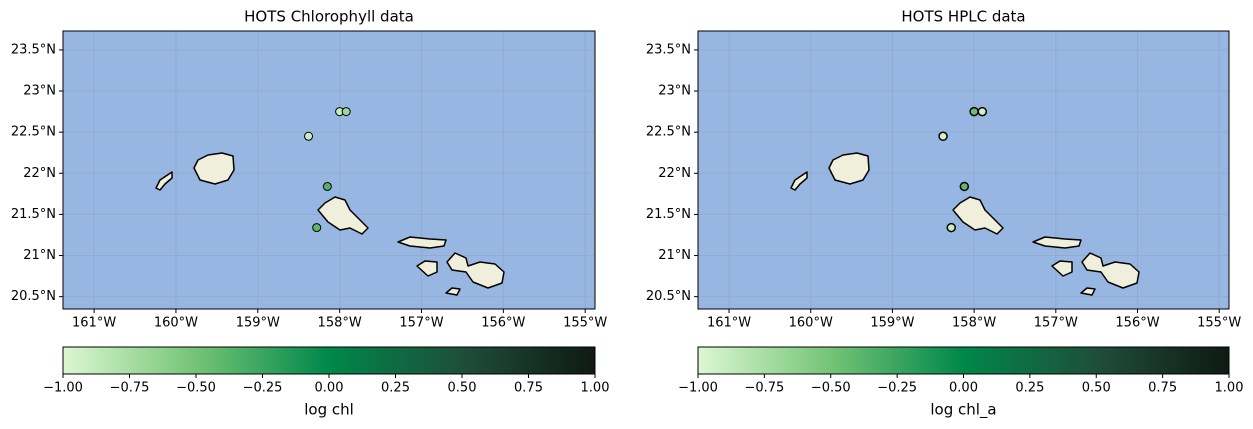  I want to click on chart-title: HOTS Chlorophyll data, so click(329, 17).